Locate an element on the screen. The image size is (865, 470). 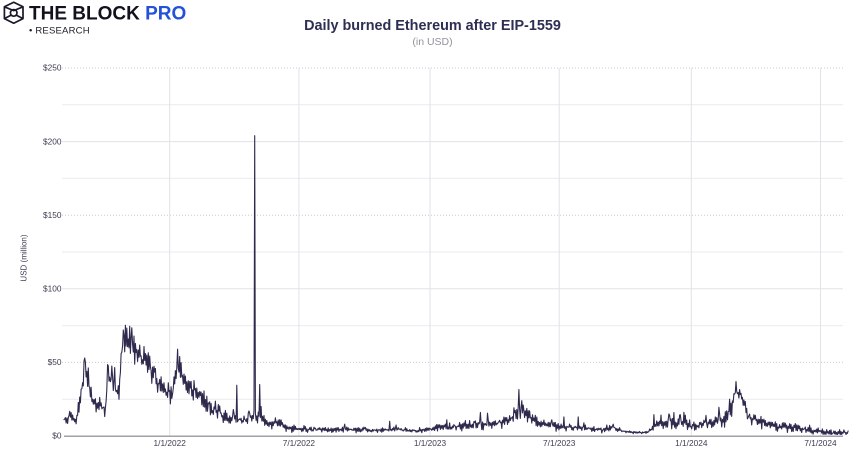
svg-text: $150 is located at coordinates (52, 215).